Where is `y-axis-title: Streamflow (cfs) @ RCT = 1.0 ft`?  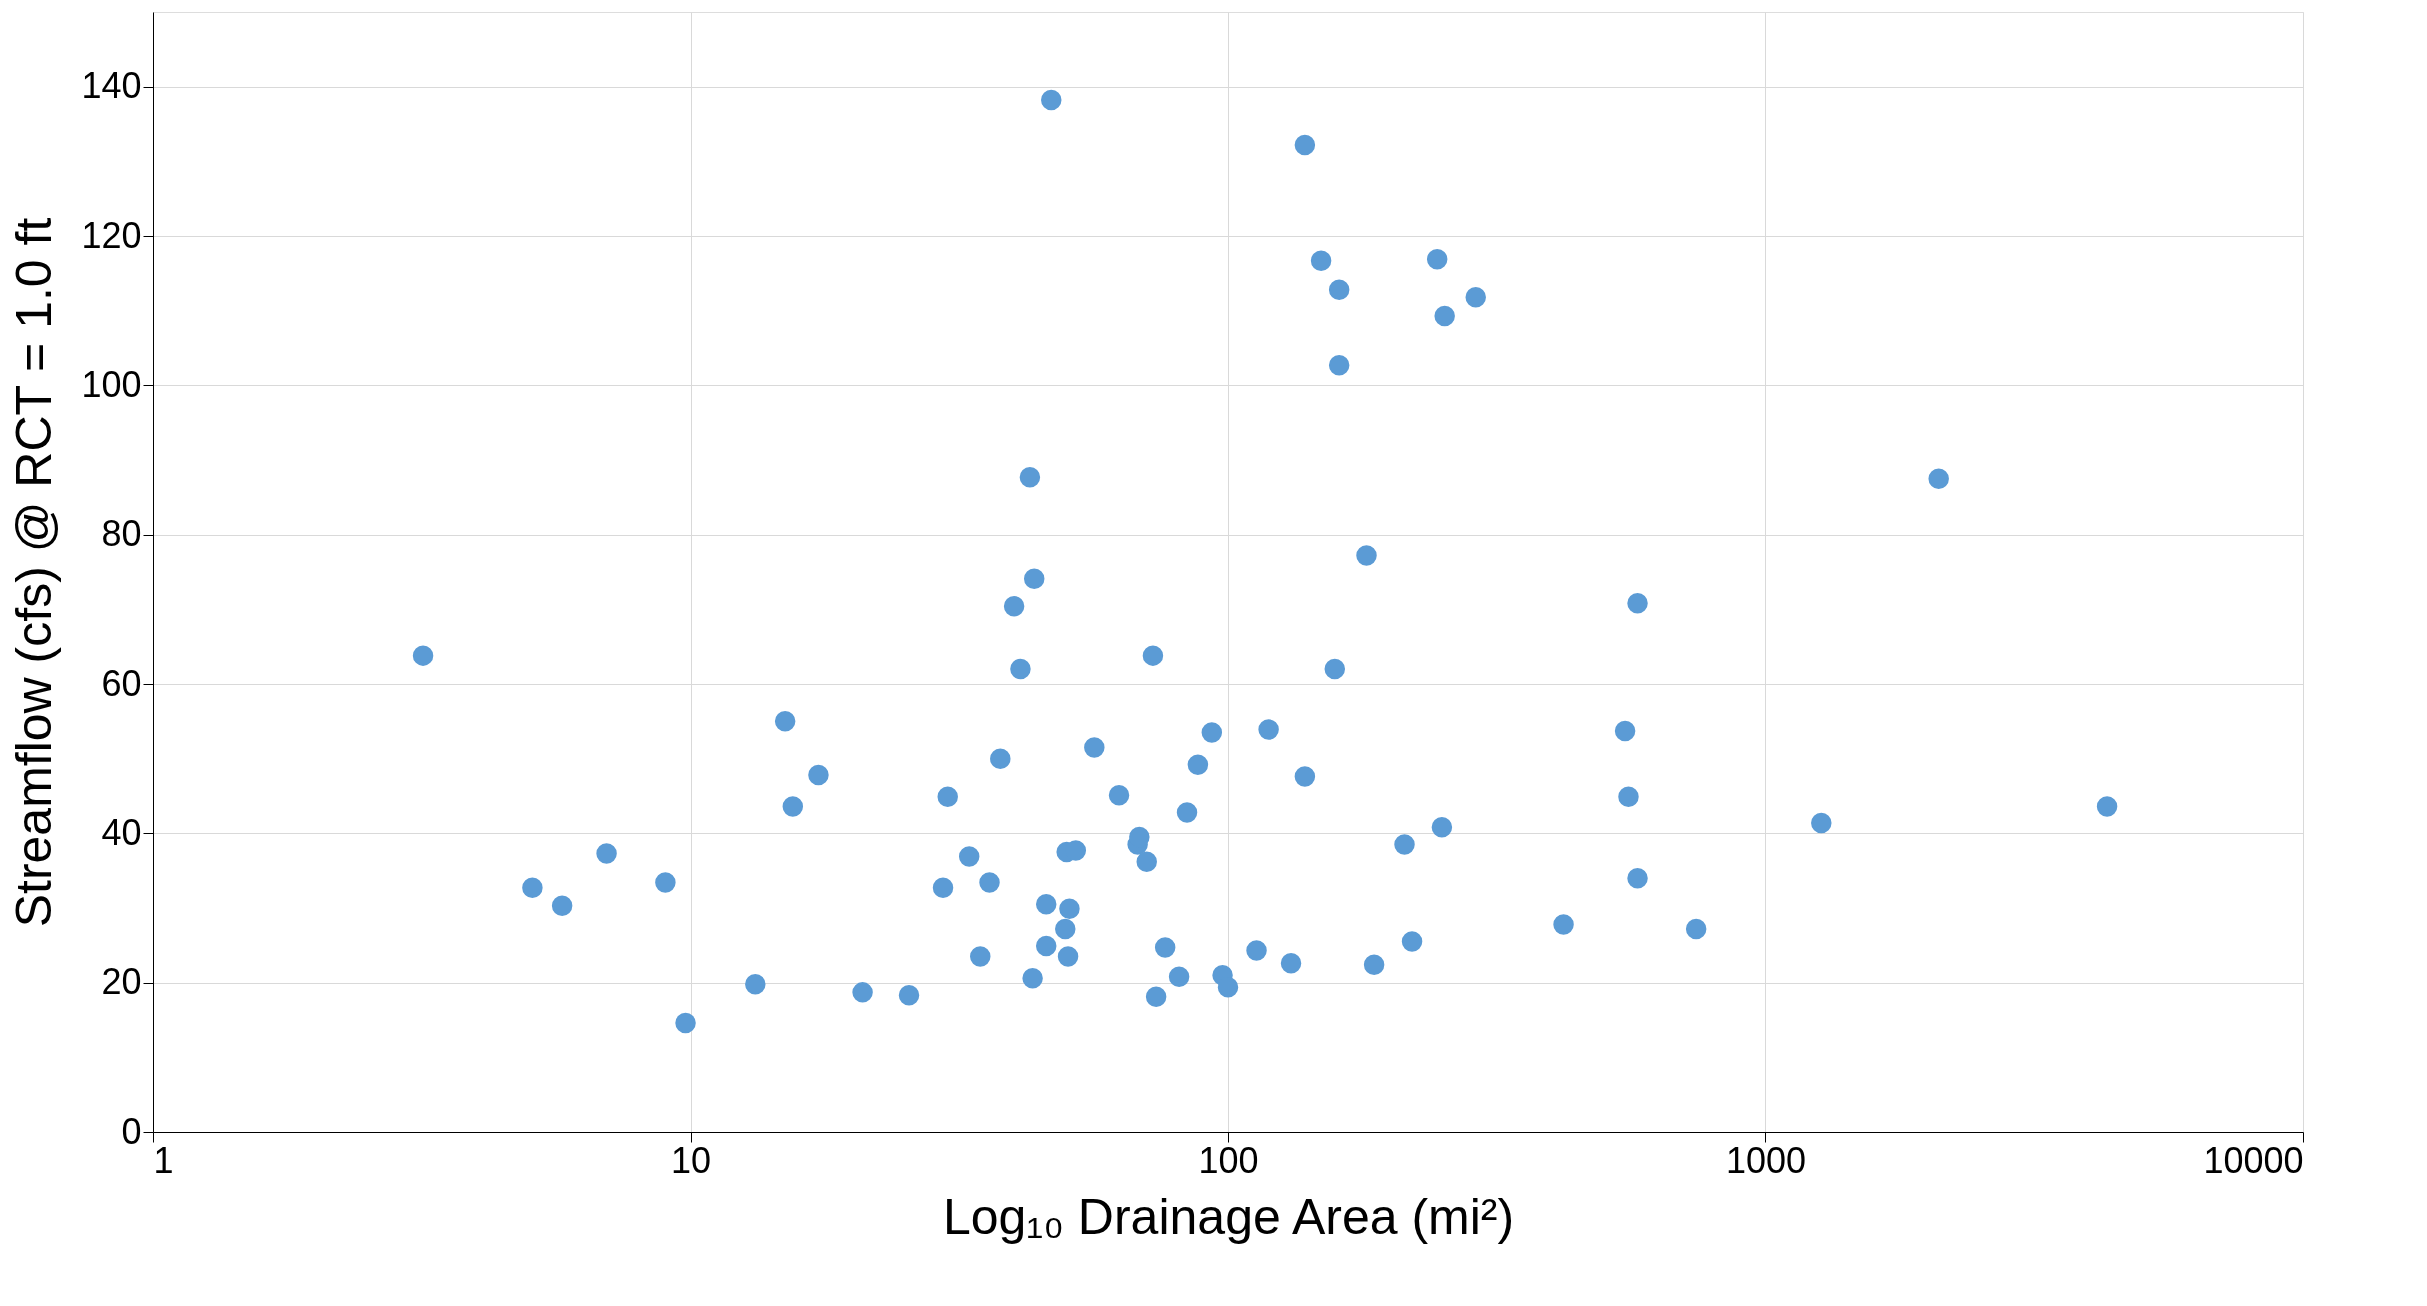
y-axis-title: Streamflow (cfs) @ RCT = 1.0 ft is located at coordinates (34, 572).